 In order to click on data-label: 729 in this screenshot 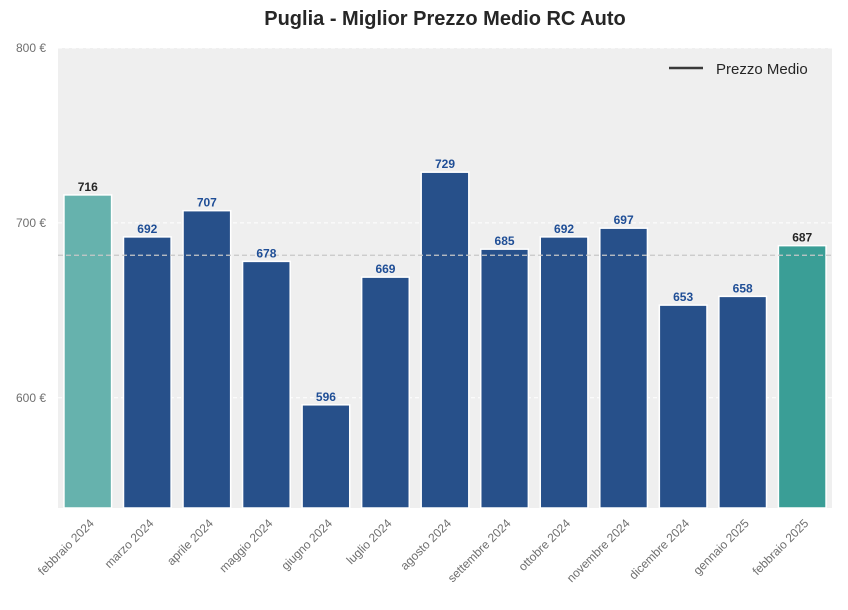, I will do `click(445, 164)`.